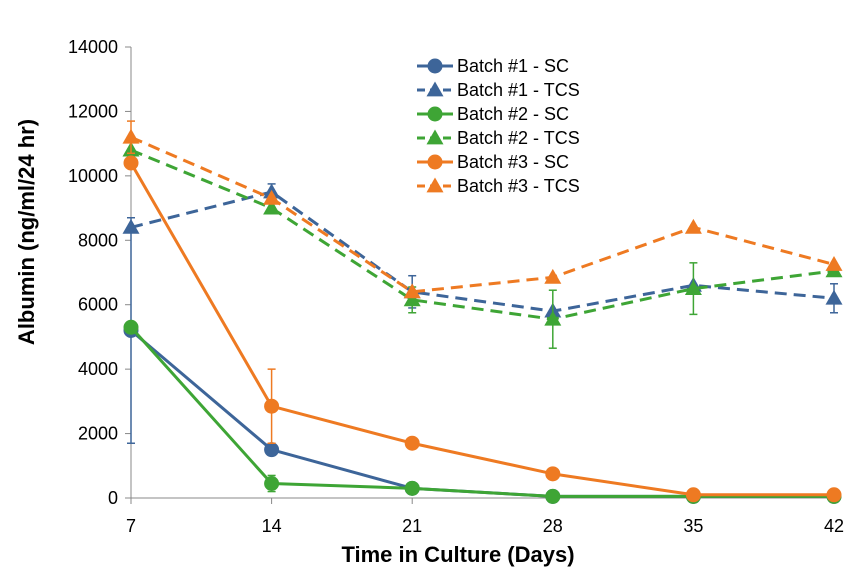 This screenshot has width=862, height=581. What do you see at coordinates (93, 47) in the screenshot?
I see `y-tick-label: 14000` at bounding box center [93, 47].